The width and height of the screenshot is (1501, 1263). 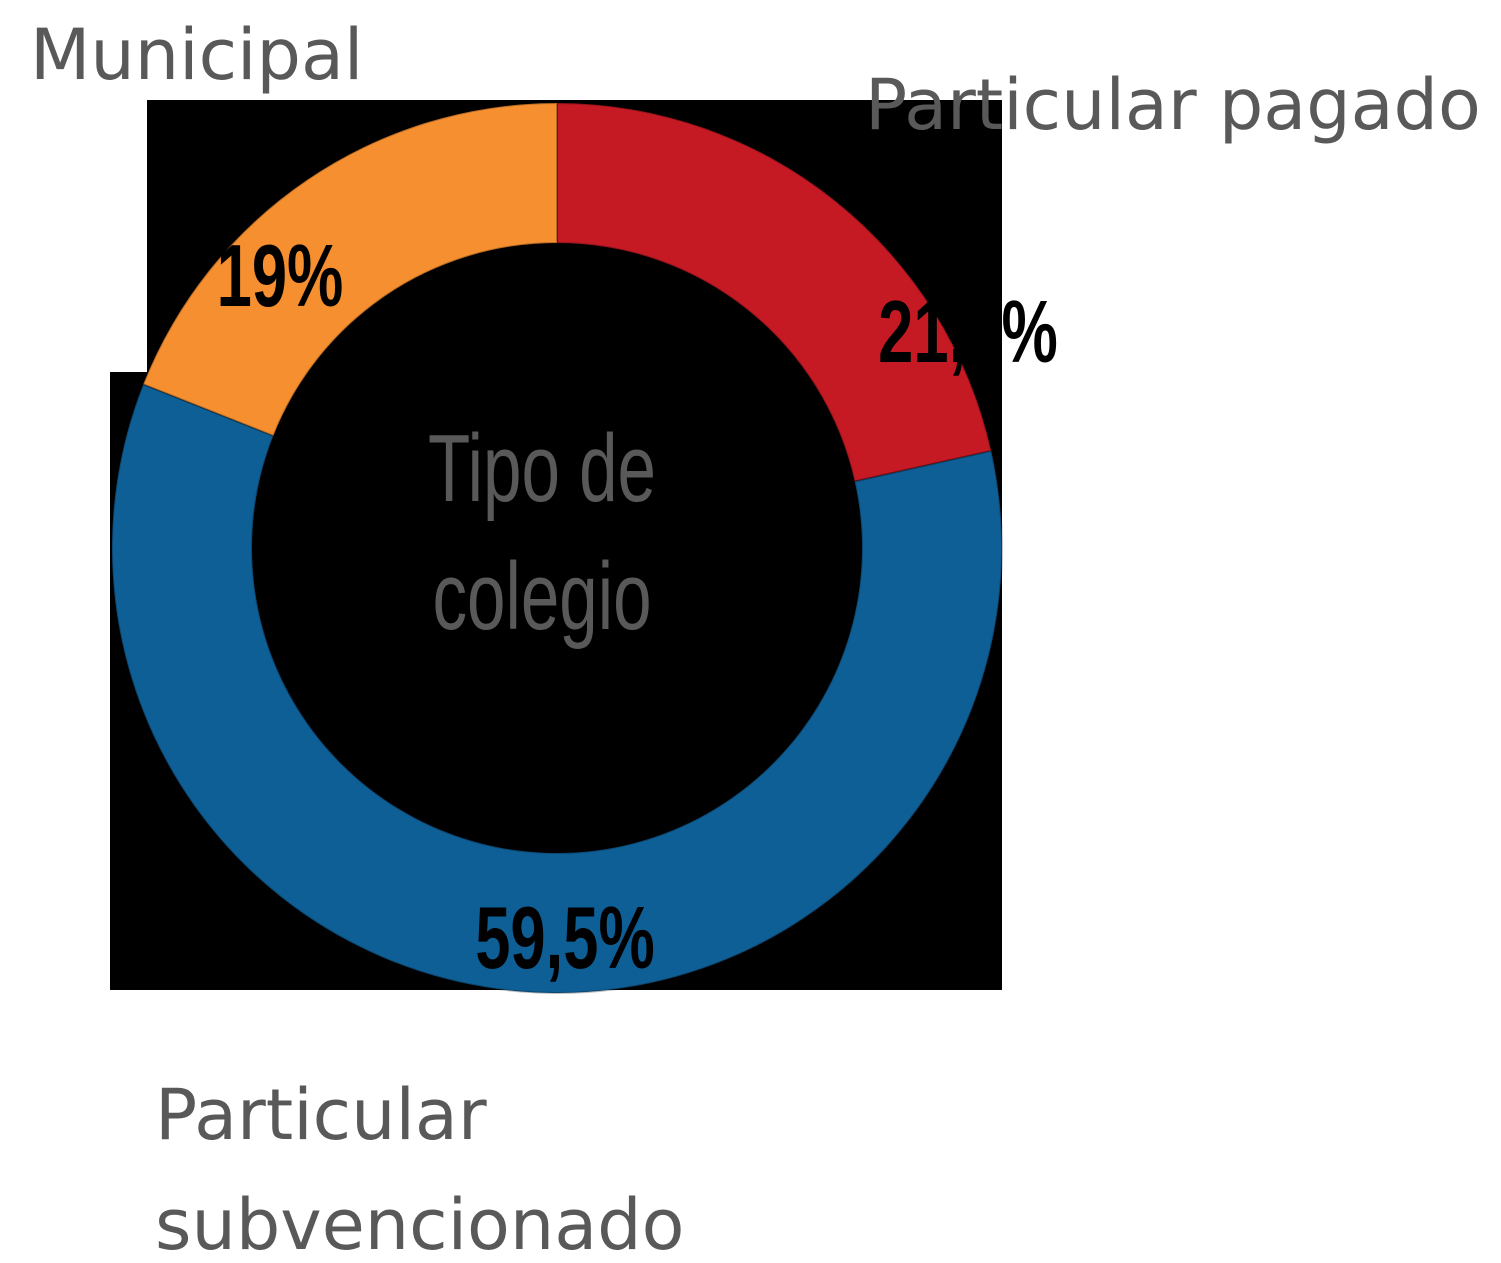 I want to click on data-label: 19%, so click(x=280, y=277).